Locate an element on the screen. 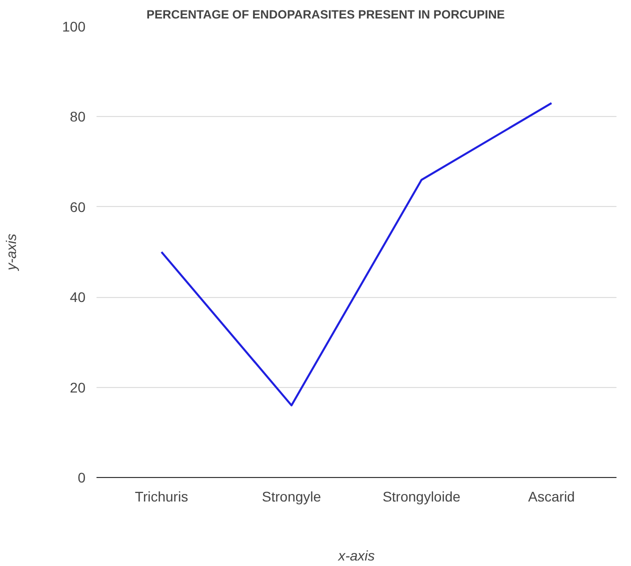 The height and width of the screenshot is (566, 631). x-tick-label: Strongyloide is located at coordinates (421, 496).